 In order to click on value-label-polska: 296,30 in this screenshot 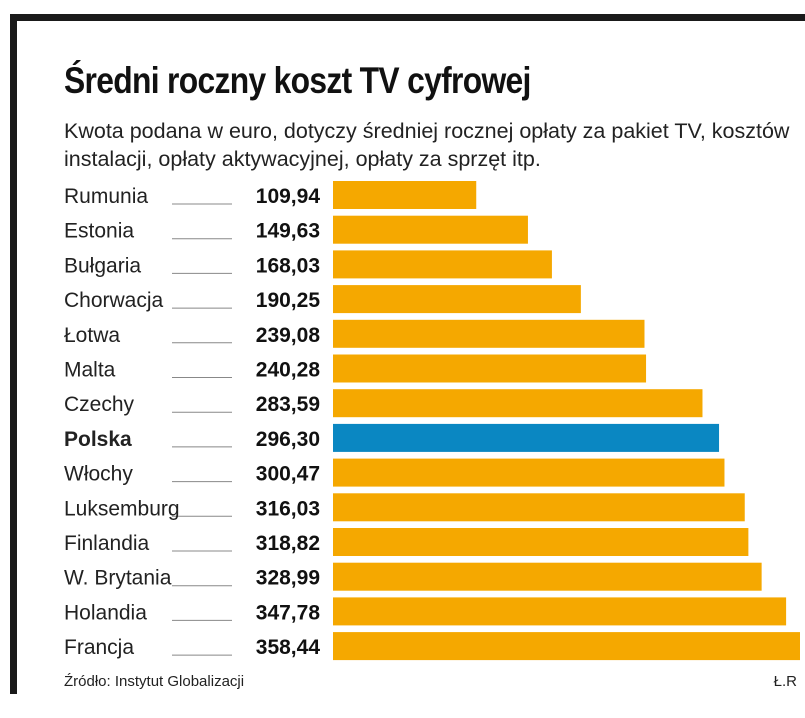, I will do `click(288, 439)`.